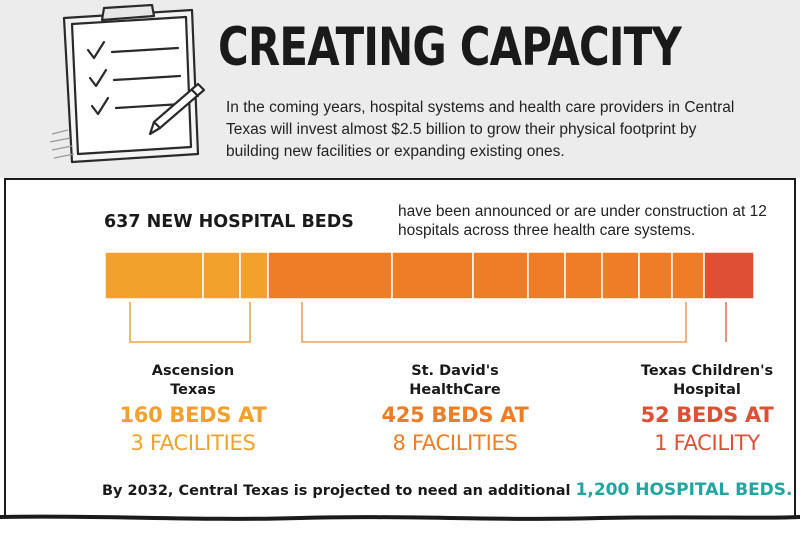 This screenshot has width=800, height=543. What do you see at coordinates (193, 371) in the screenshot?
I see `ascension-name-line1: Ascension` at bounding box center [193, 371].